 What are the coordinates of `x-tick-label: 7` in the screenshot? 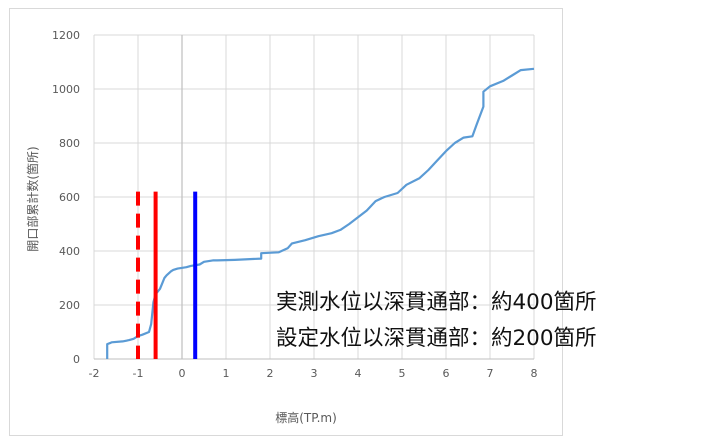 It's located at (490, 373).